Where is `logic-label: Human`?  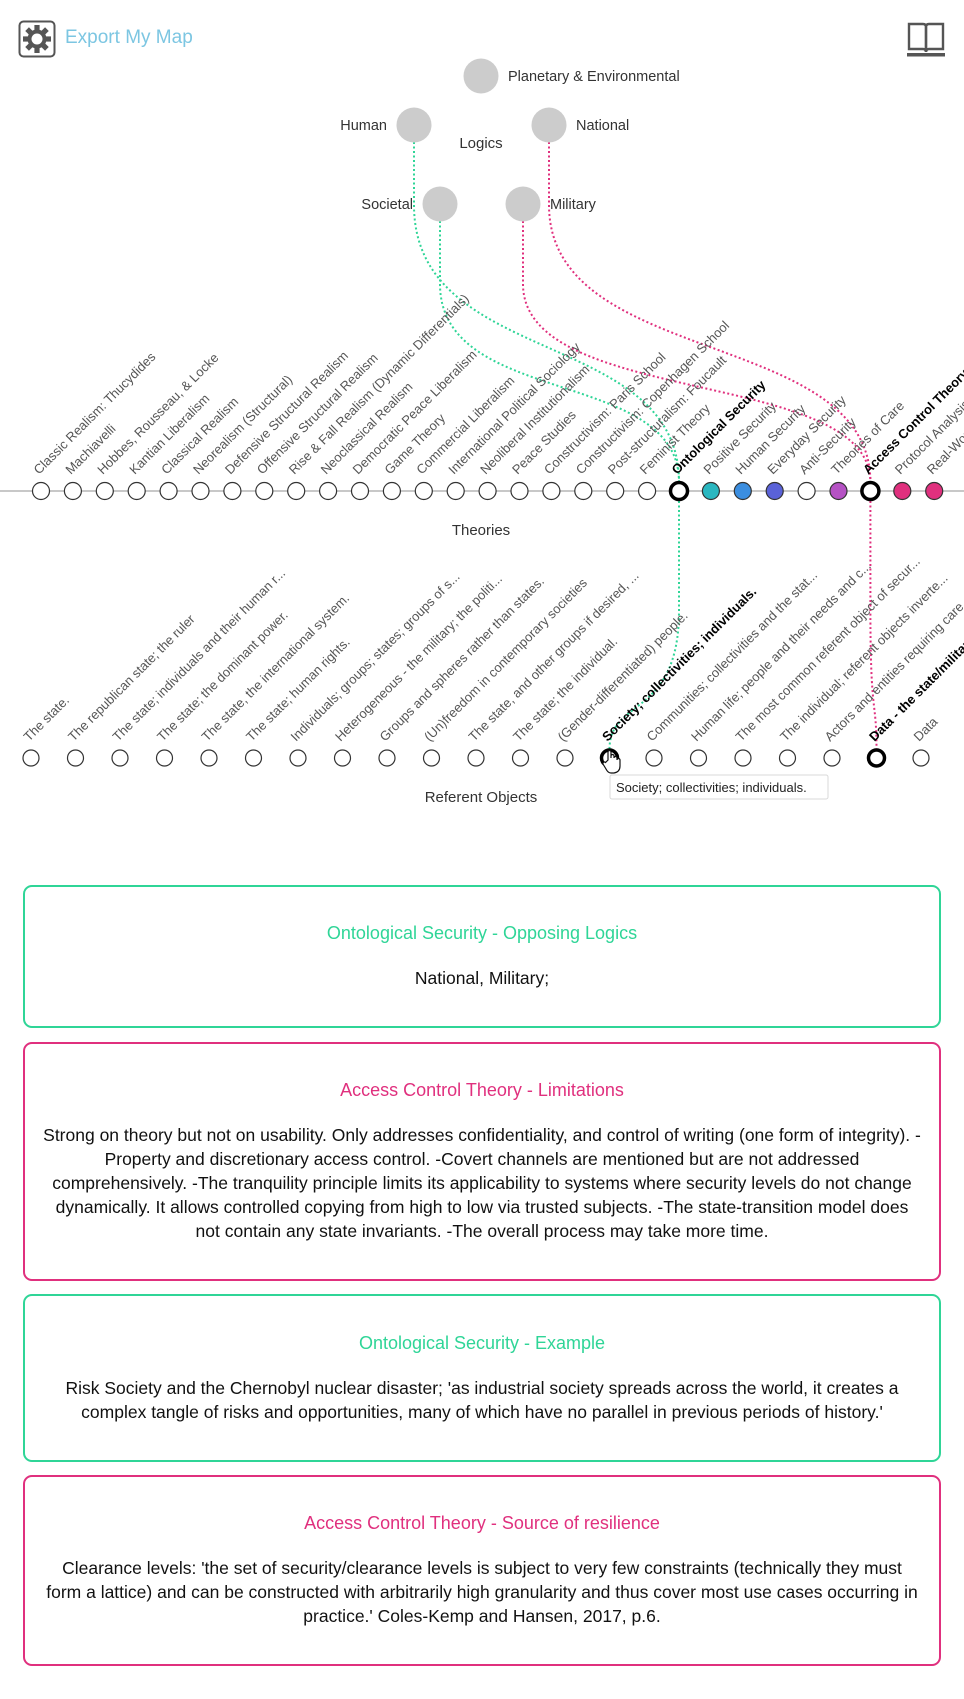 logic-label: Human is located at coordinates (363, 126).